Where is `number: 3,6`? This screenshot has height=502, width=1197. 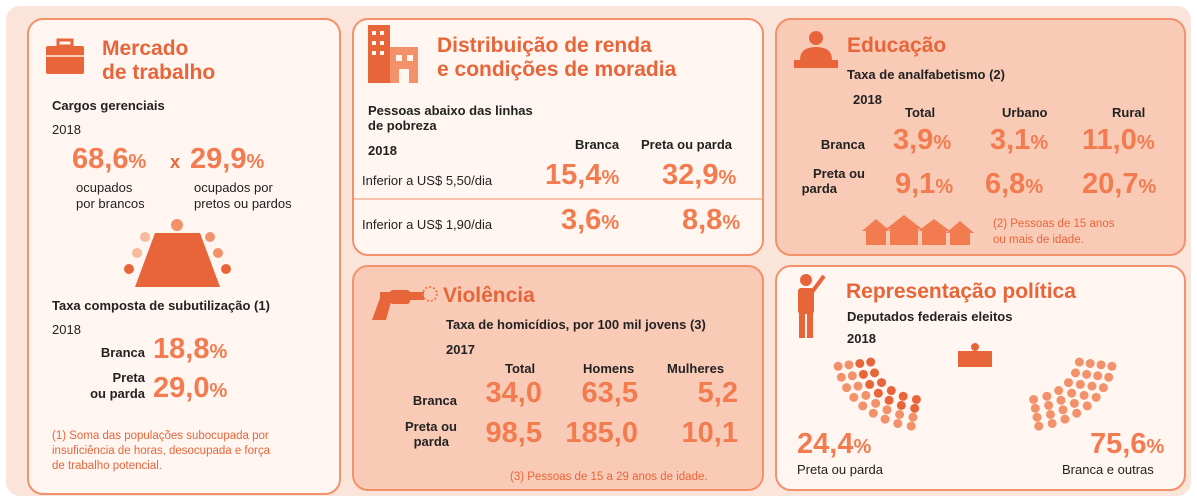 number: 3,6 is located at coordinates (581, 220).